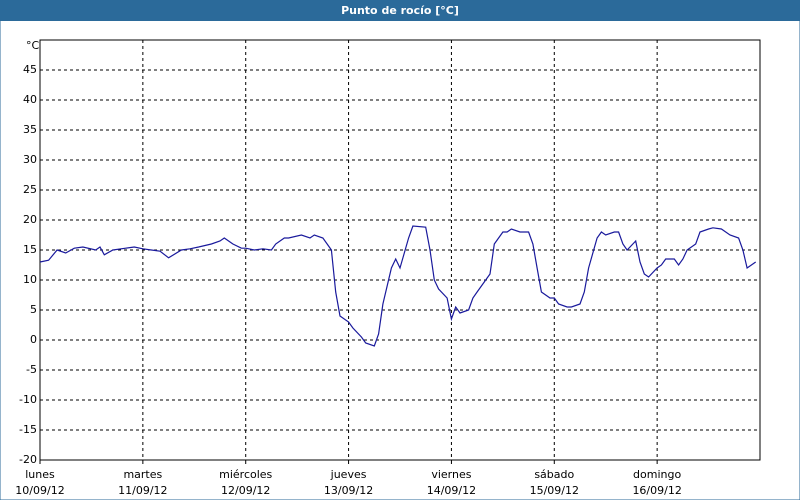 The image size is (800, 504). Describe the element at coordinates (657, 474) in the screenshot. I see `x-tick-label: domingo` at that location.